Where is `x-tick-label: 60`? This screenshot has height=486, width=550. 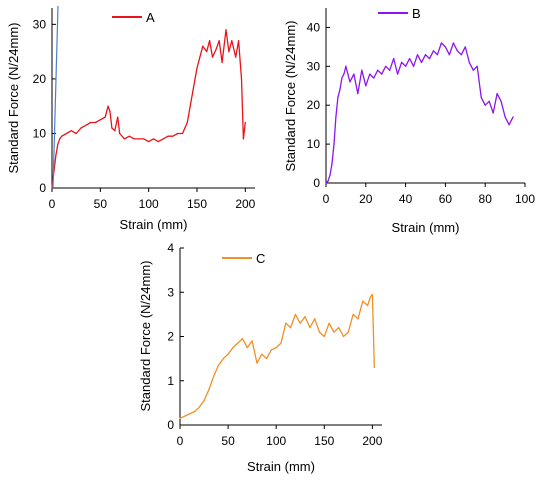 x-tick-label: 60 is located at coordinates (446, 199).